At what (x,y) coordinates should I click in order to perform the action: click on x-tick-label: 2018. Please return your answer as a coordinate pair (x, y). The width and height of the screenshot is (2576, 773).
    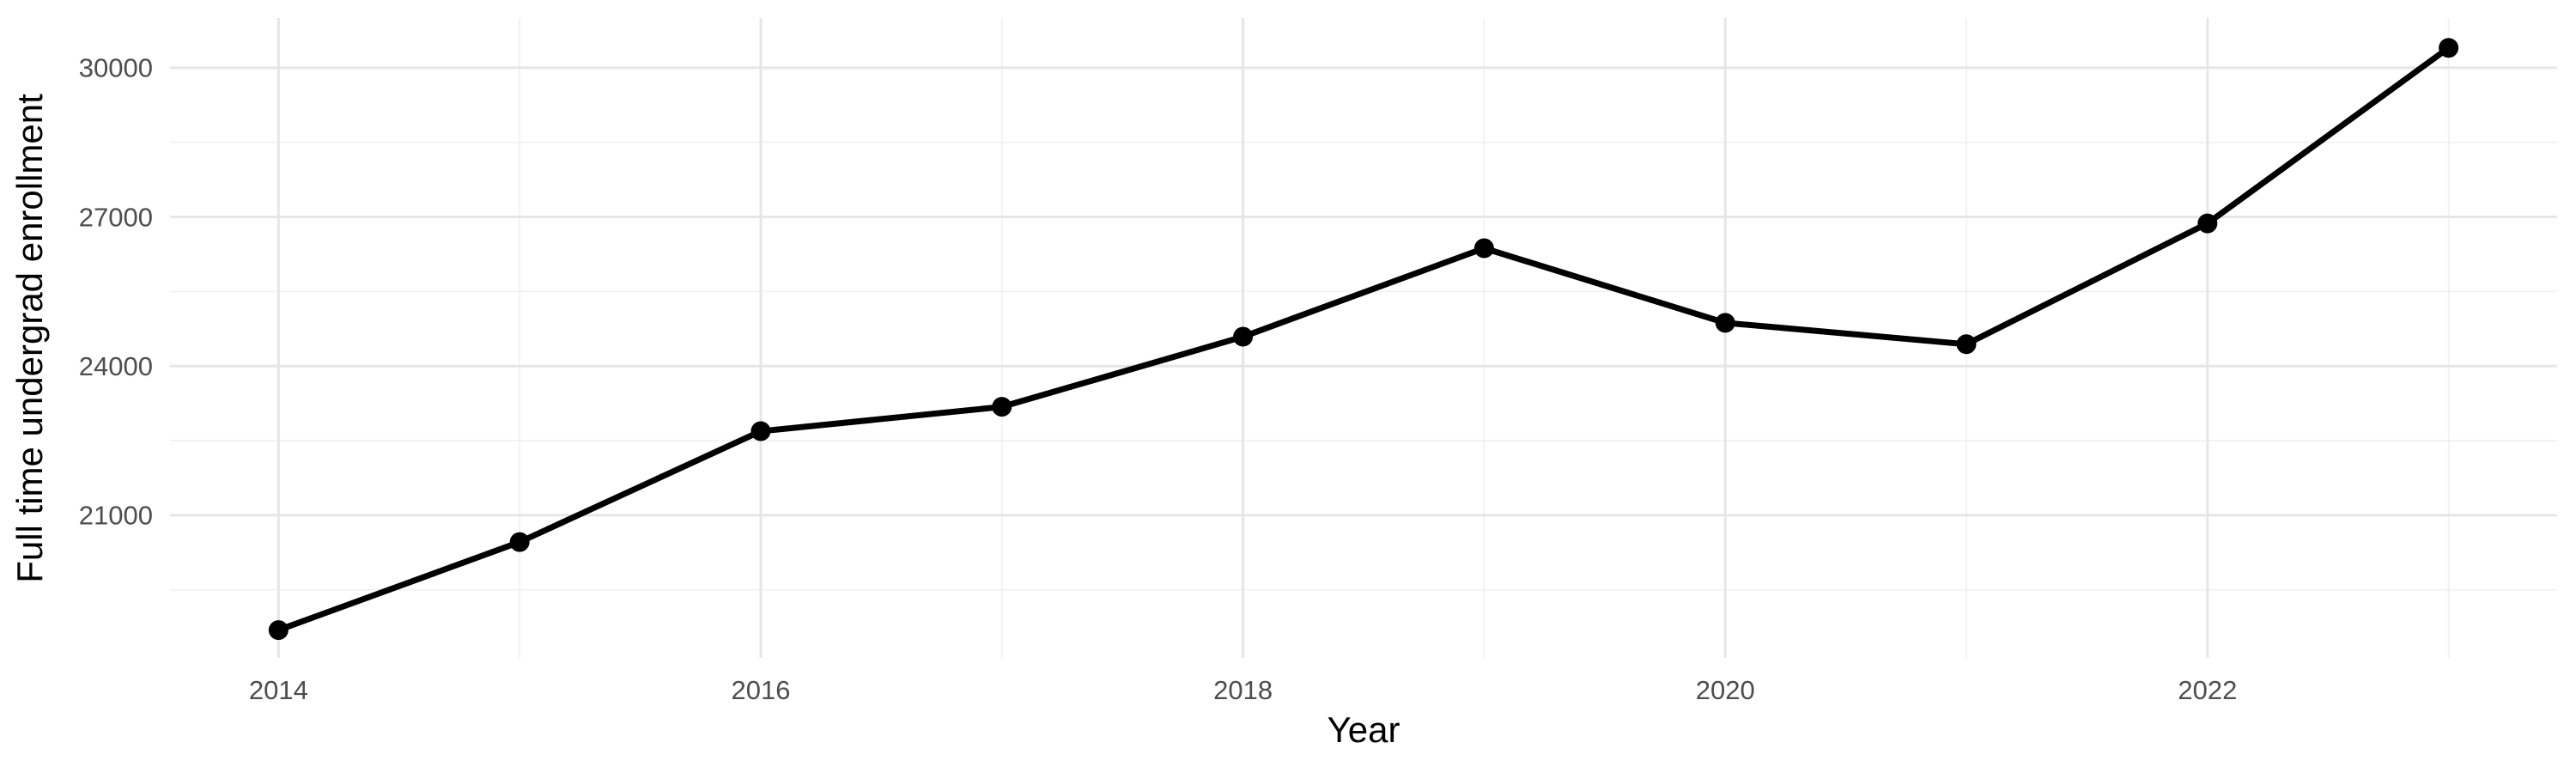
    Looking at the image, I should click on (1243, 690).